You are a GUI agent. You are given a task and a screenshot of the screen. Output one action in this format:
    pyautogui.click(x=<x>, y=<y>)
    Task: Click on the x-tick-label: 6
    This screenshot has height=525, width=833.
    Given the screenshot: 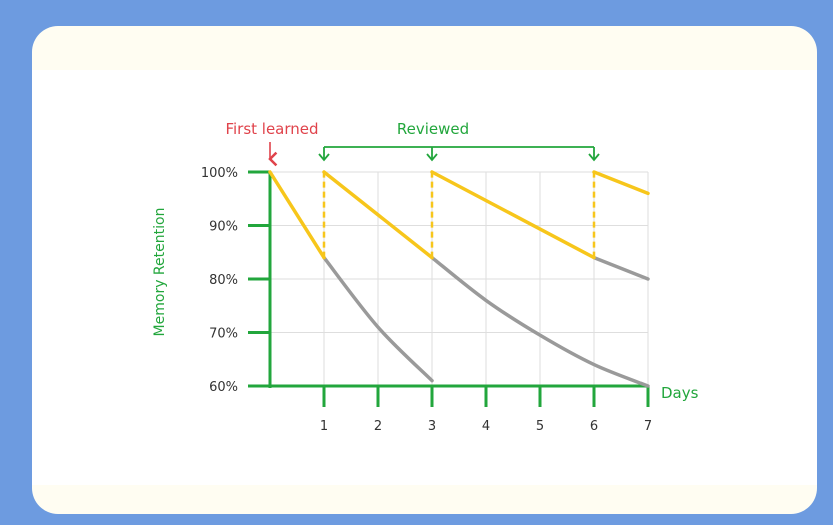 What is the action you would take?
    pyautogui.click(x=594, y=426)
    